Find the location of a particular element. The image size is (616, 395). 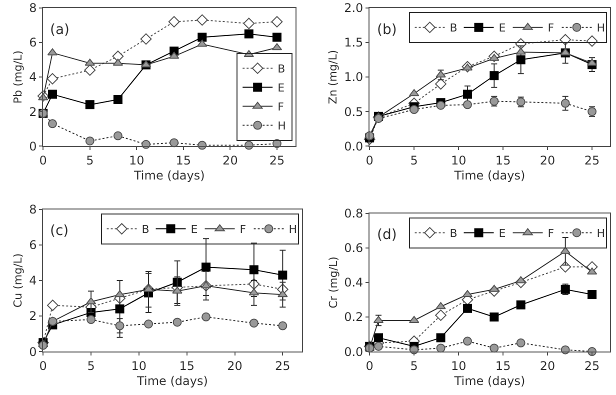

y-tick-label: 2.0 is located at coordinates (354, 8).